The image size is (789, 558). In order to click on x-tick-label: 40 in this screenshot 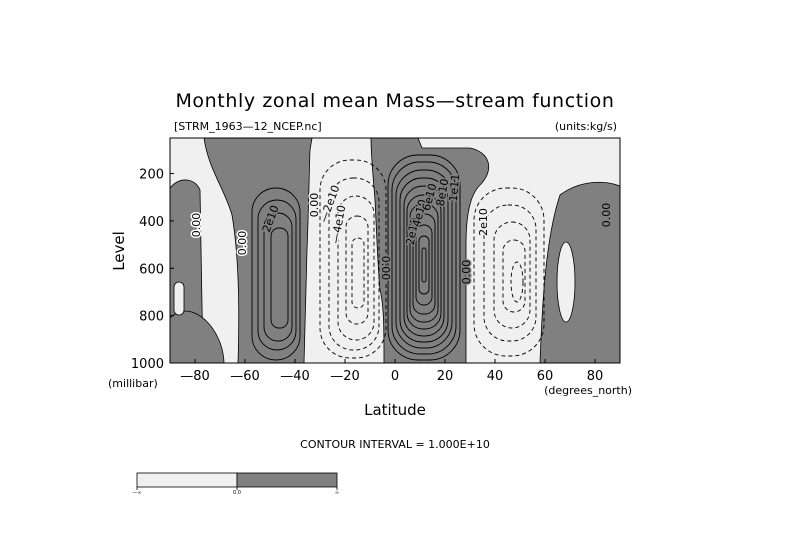, I will do `click(495, 376)`.